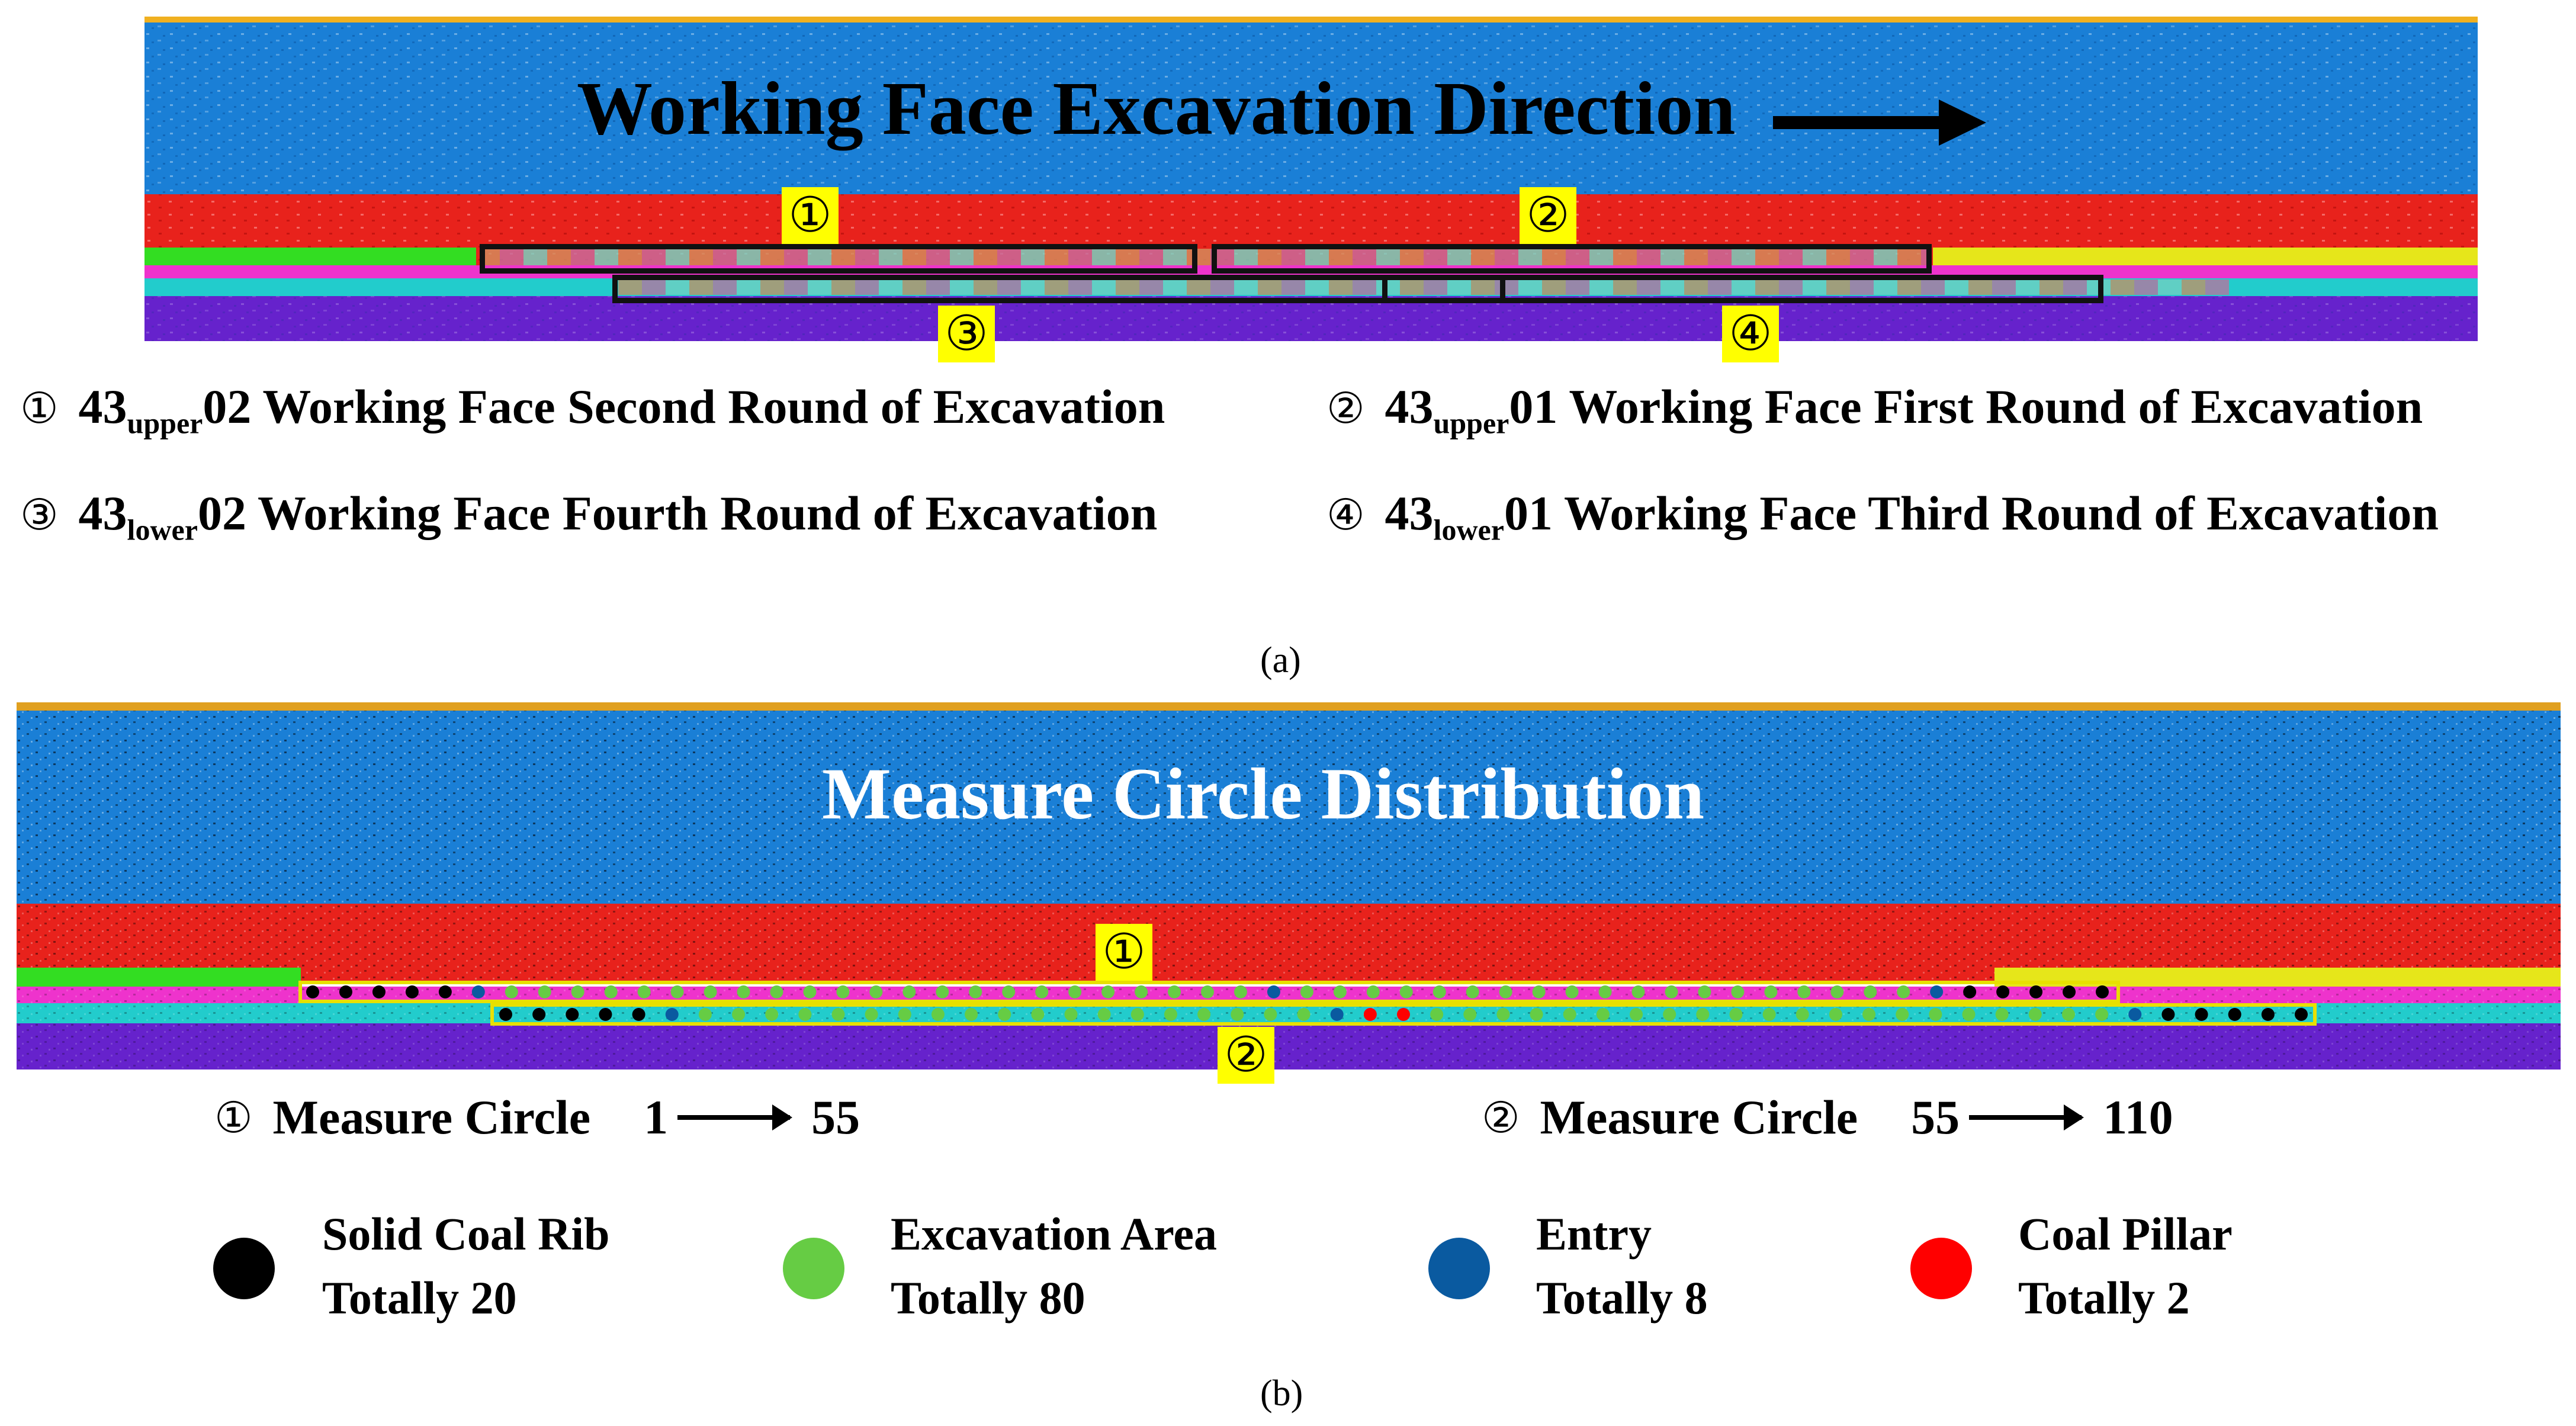 This screenshot has width=2576, height=1426. I want to click on measure-circle-pillar, so click(1370, 1015).